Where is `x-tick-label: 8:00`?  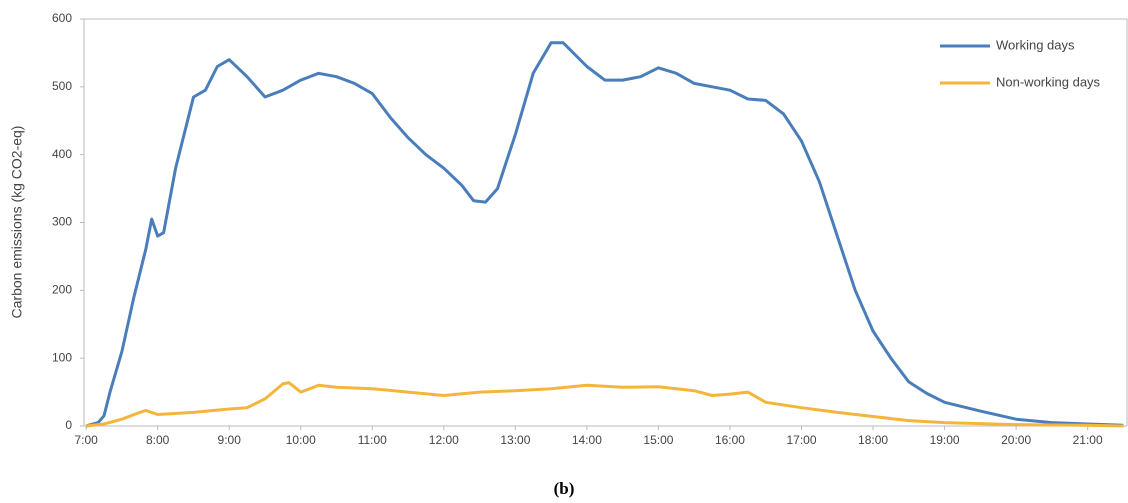
x-tick-label: 8:00 is located at coordinates (158, 440).